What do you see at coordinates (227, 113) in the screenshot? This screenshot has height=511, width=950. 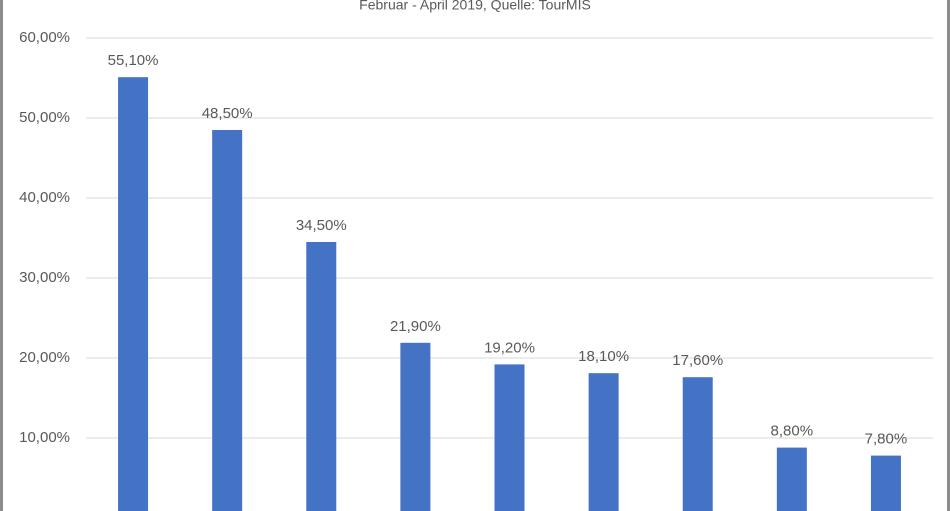 I see `data-label: 48,50%` at bounding box center [227, 113].